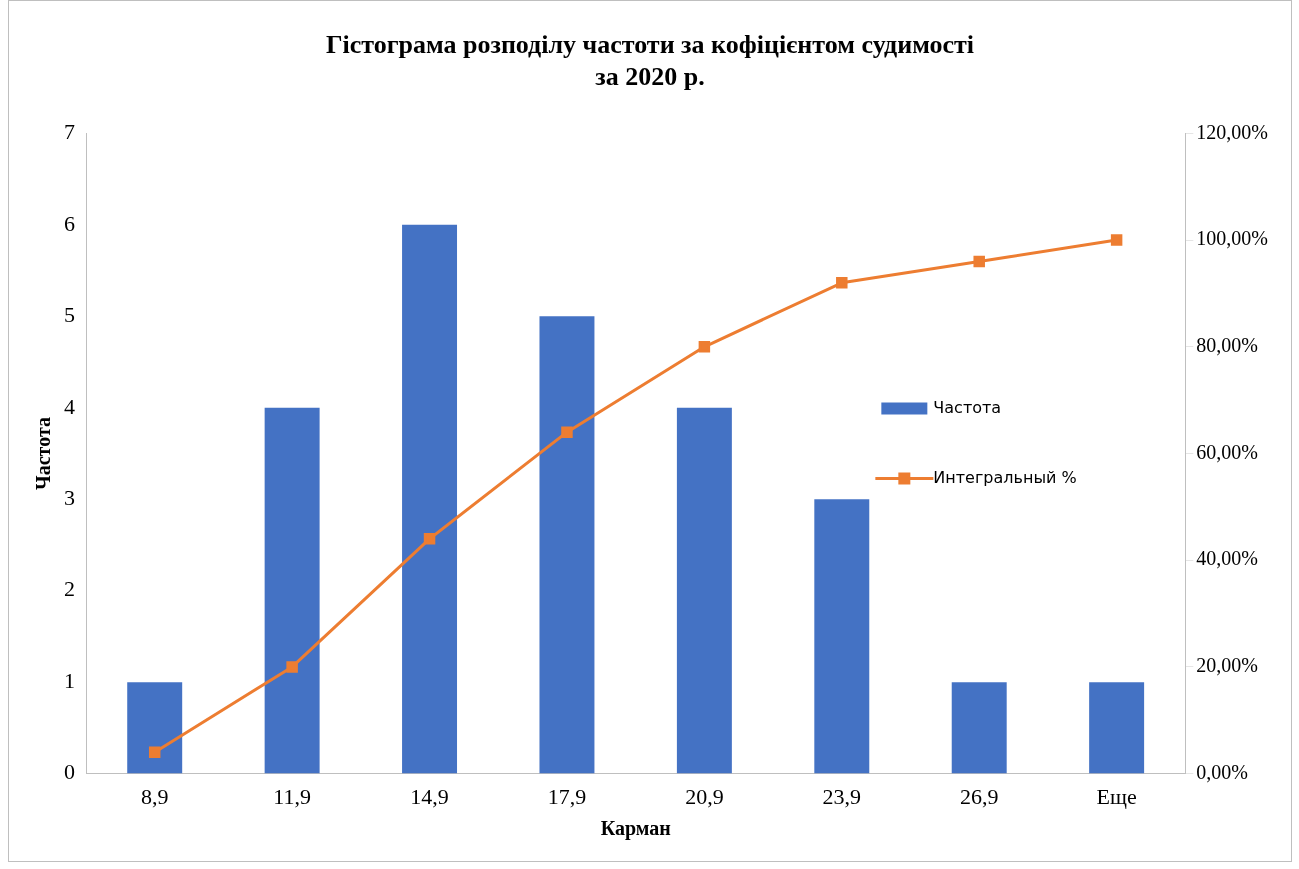 The height and width of the screenshot is (869, 1299). Describe the element at coordinates (69, 132) in the screenshot. I see `y-tick-label: 7` at that location.